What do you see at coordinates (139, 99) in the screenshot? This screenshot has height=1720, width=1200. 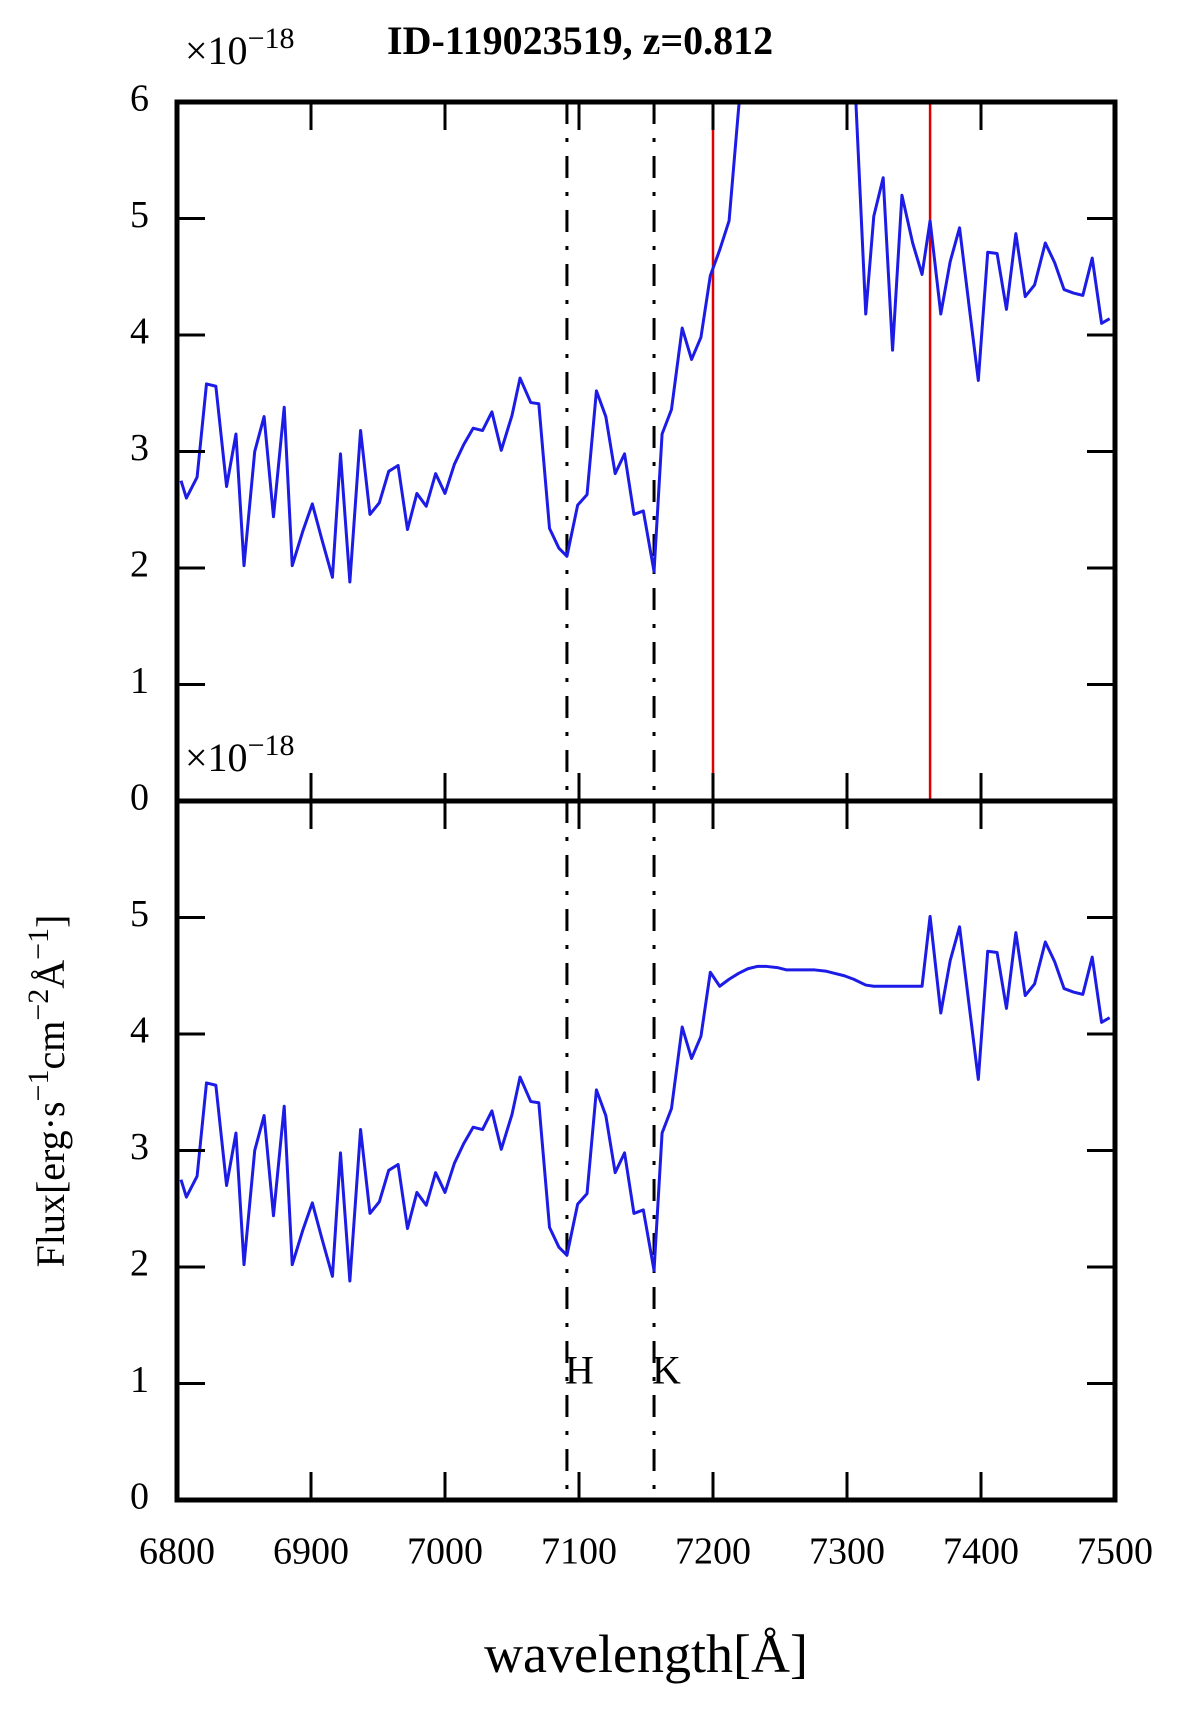 I see `y-tick-label: 6` at bounding box center [139, 99].